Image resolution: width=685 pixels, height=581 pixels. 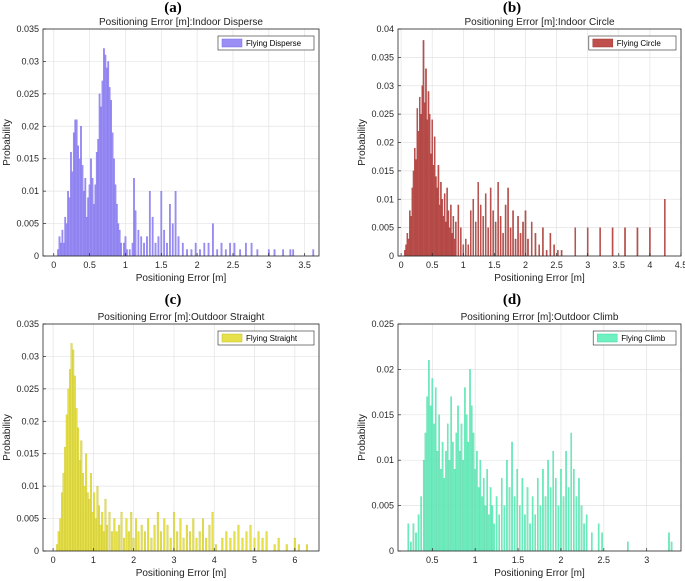 I want to click on legend-swatch, so click(x=607, y=338).